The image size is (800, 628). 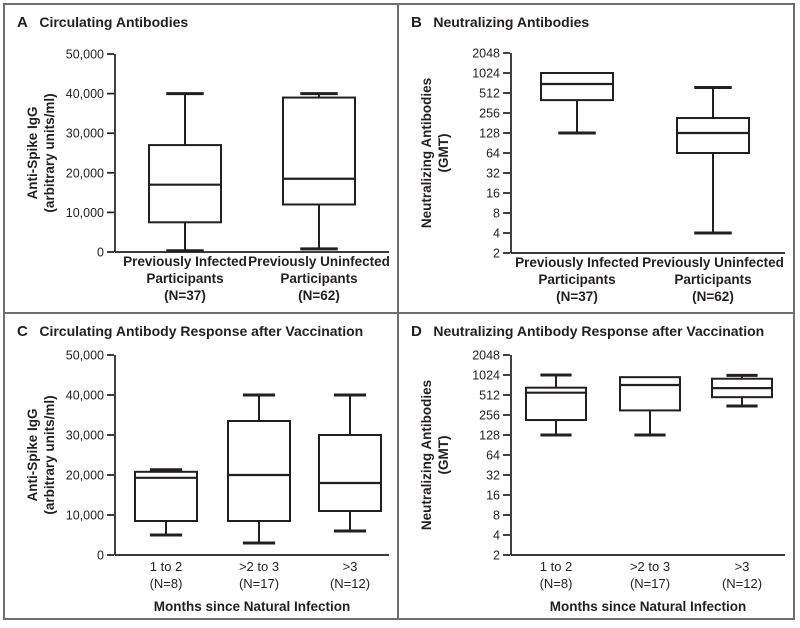 What do you see at coordinates (23, 22) in the screenshot?
I see `panel-a-letter: A` at bounding box center [23, 22].